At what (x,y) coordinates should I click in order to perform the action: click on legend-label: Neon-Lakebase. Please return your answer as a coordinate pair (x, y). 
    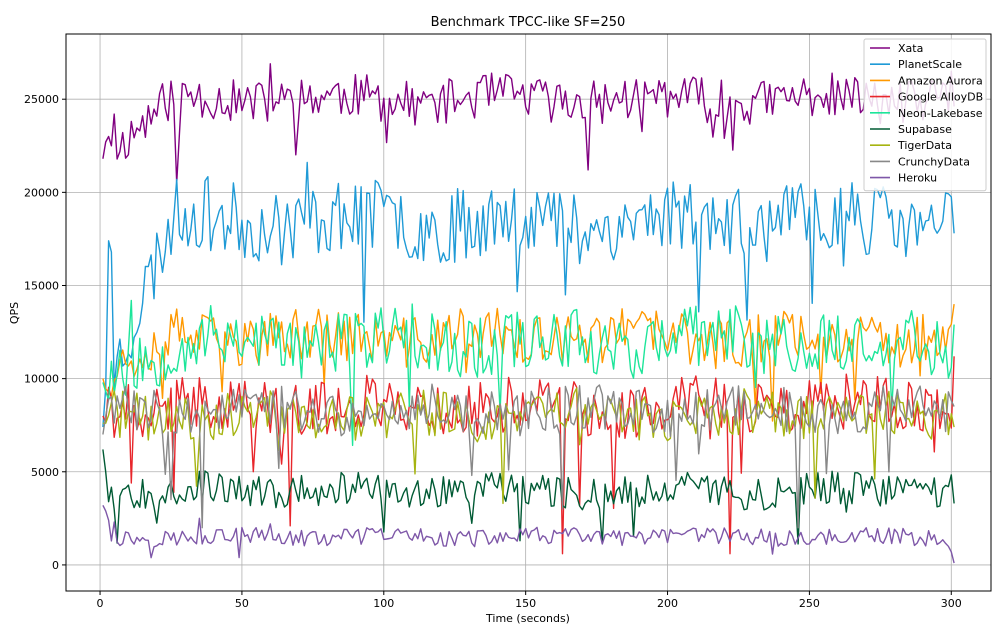
    Looking at the image, I should click on (940, 113).